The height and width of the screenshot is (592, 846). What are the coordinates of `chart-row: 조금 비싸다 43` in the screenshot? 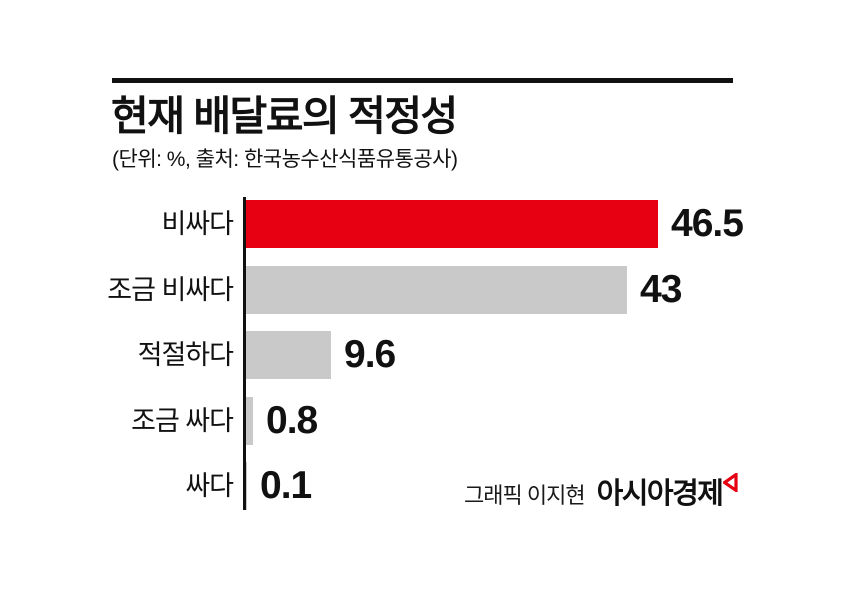 It's located at (423, 289).